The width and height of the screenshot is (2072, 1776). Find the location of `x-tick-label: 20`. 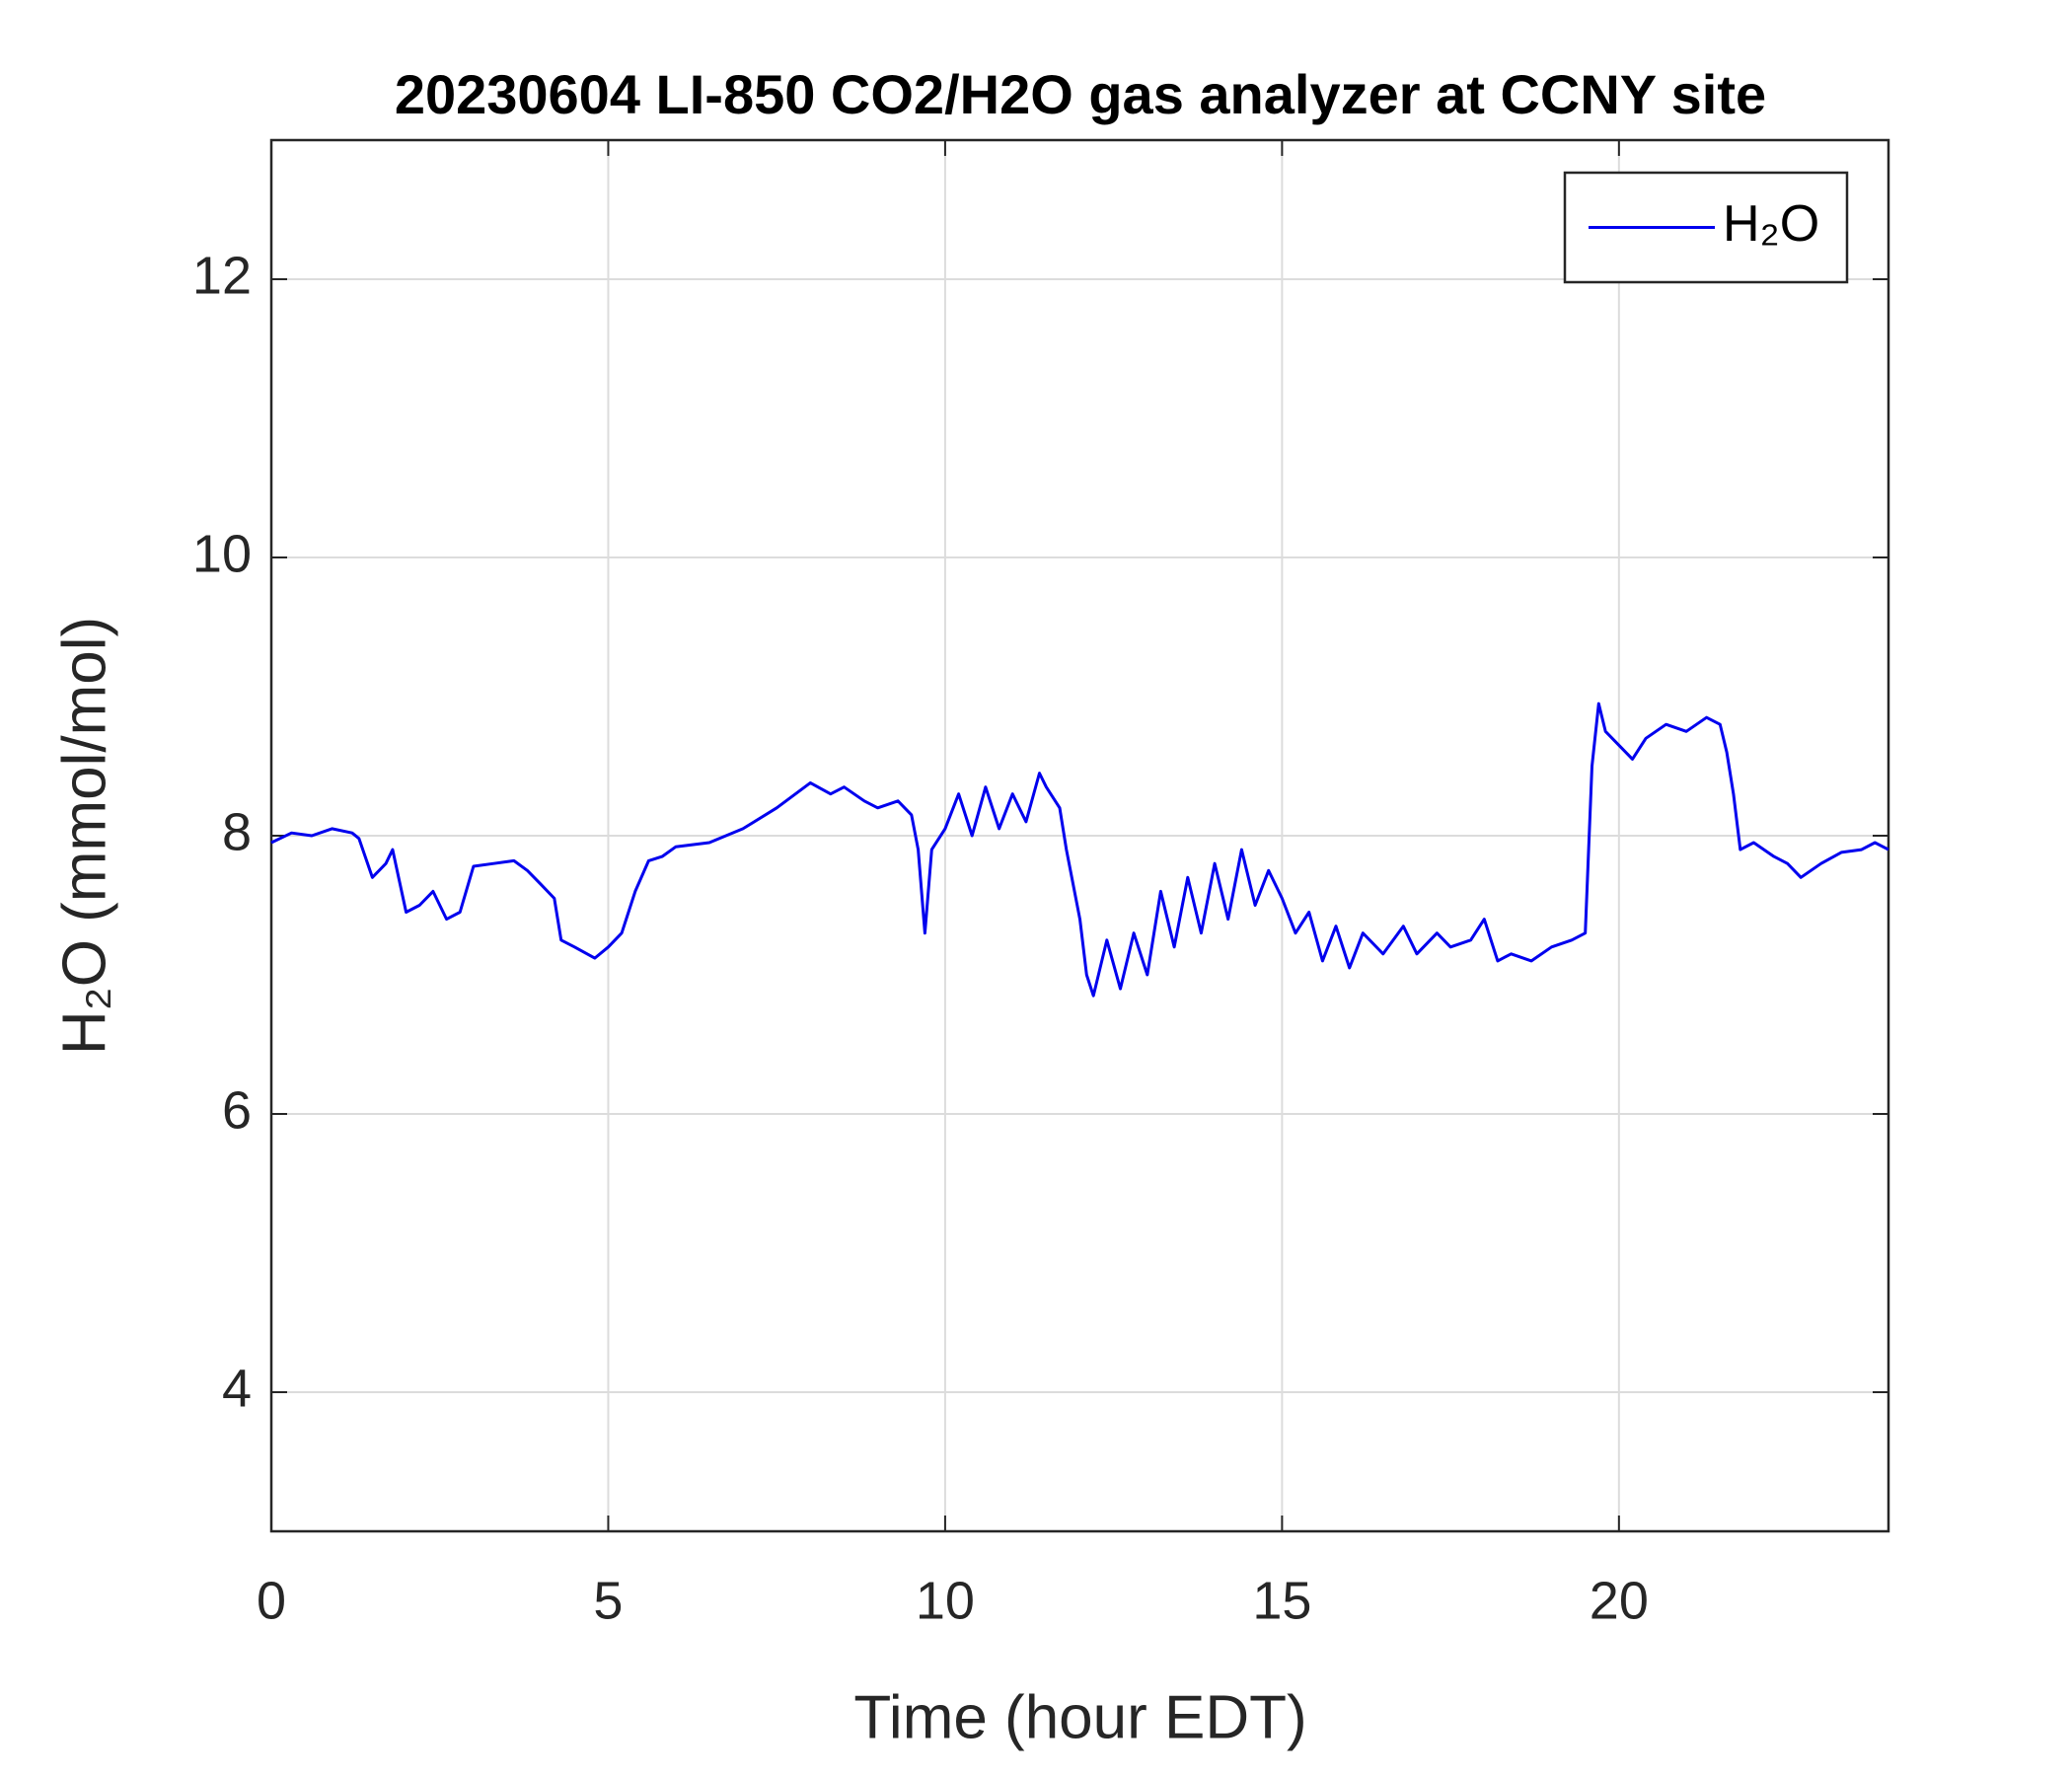

x-tick-label: 20 is located at coordinates (1620, 1601).